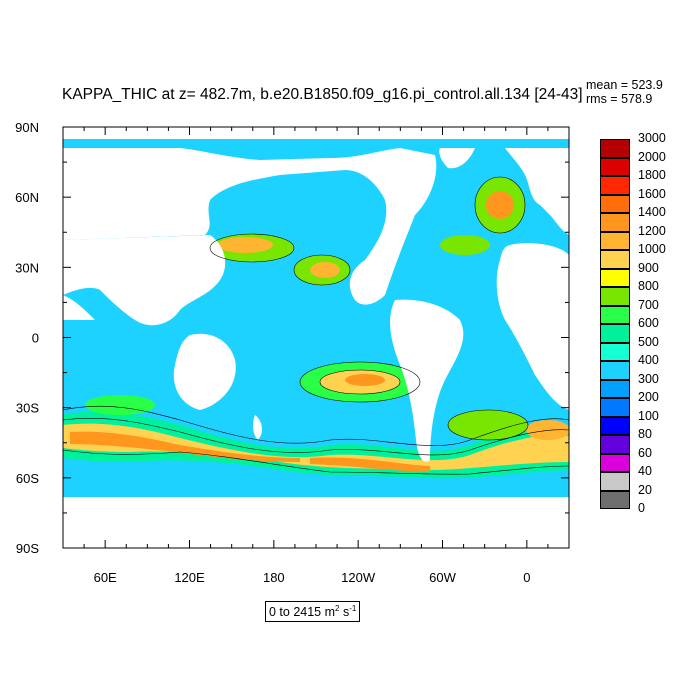  Describe the element at coordinates (645, 471) in the screenshot. I see `colorbar-label: 40` at that location.